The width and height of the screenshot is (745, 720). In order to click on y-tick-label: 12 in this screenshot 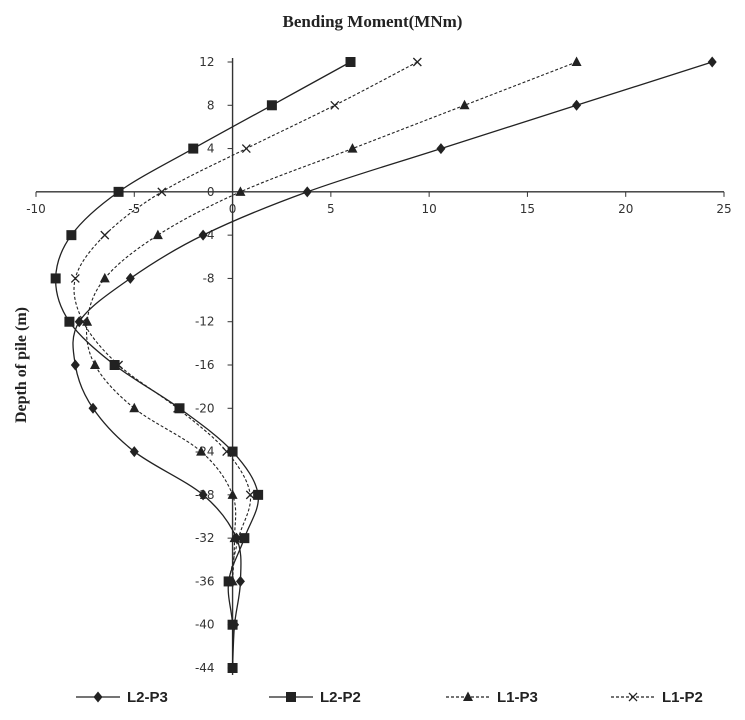, I will do `click(206, 62)`.